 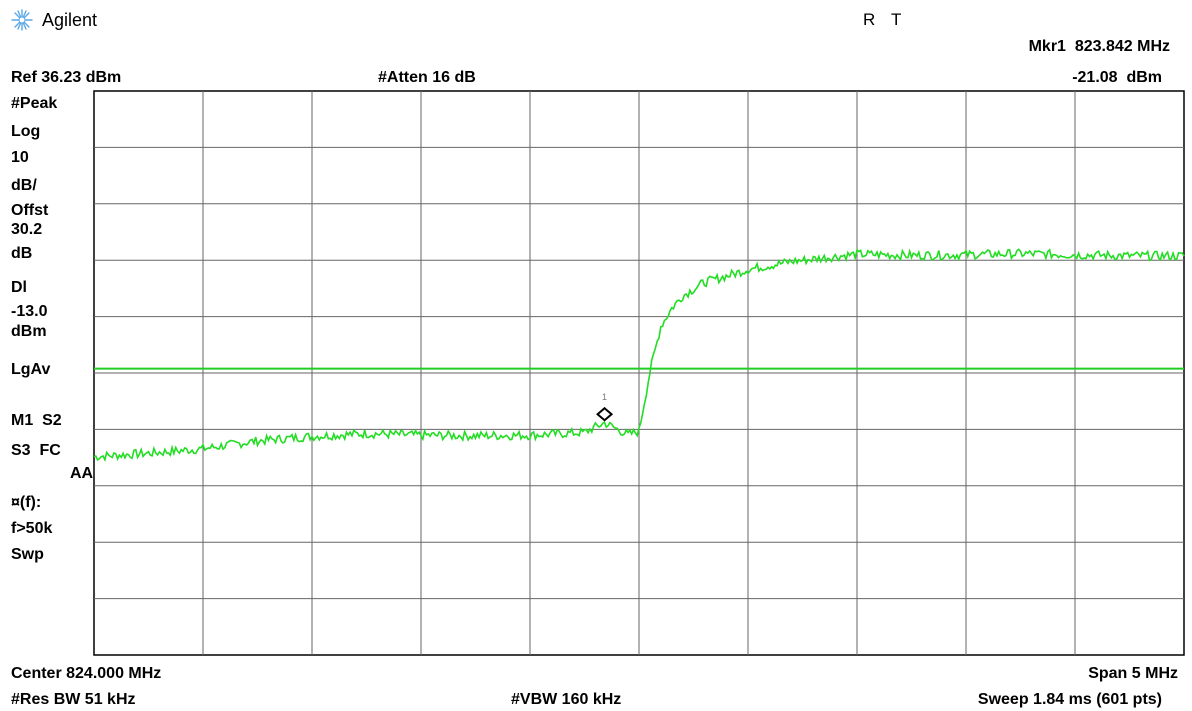 I want to click on marker-diamond, so click(x=605, y=414).